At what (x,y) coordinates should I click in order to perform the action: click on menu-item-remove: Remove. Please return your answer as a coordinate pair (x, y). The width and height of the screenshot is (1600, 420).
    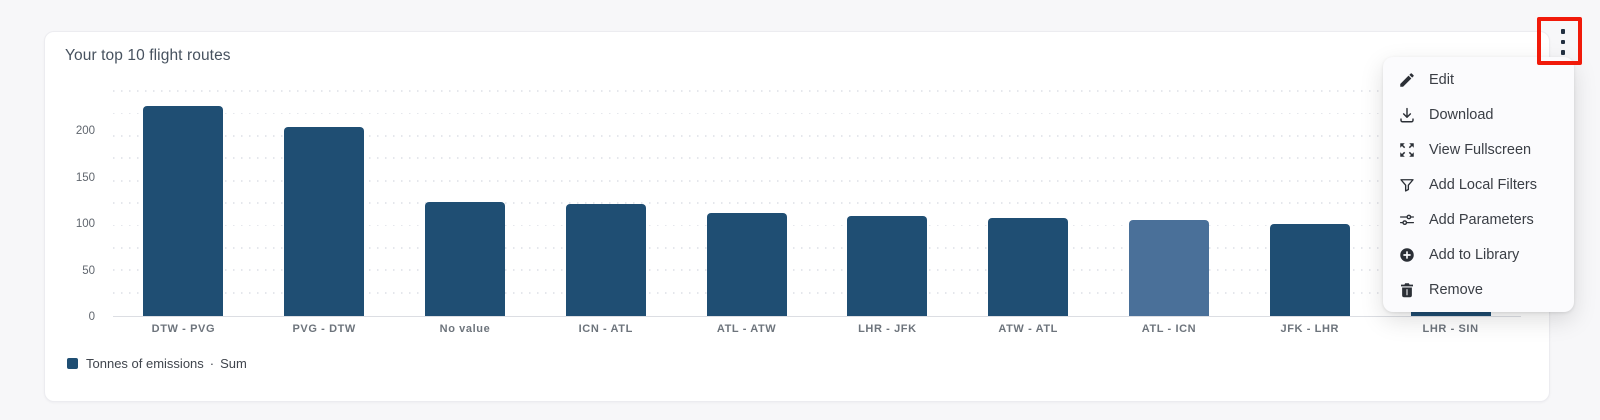
    Looking at the image, I should click on (1478, 289).